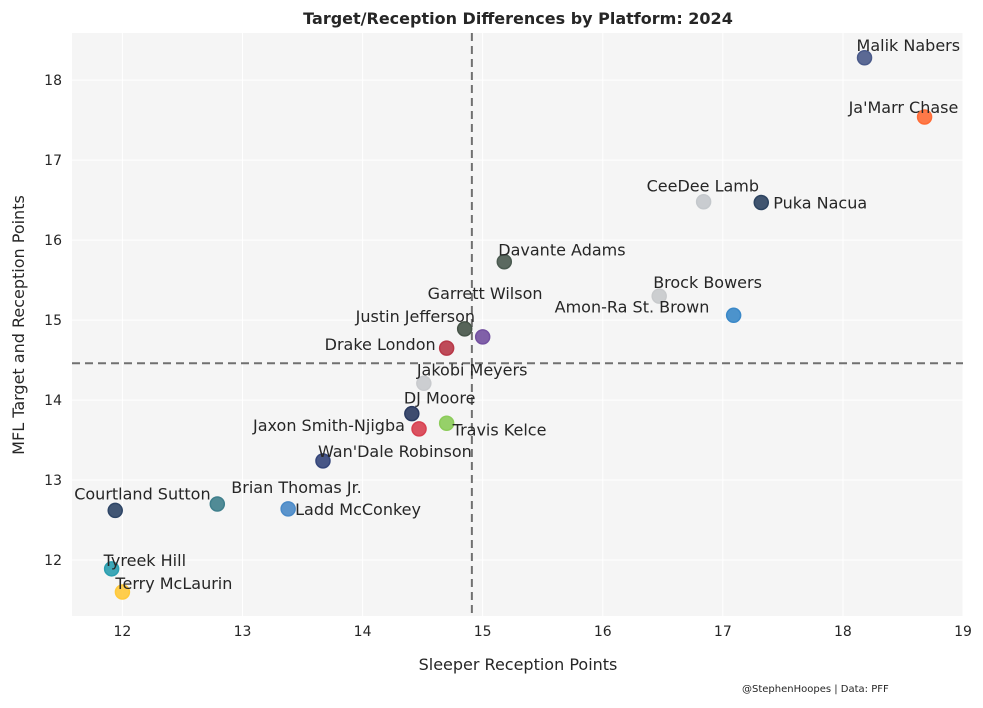 The image size is (983, 708). Describe the element at coordinates (53, 561) in the screenshot. I see `y-tick-label: 12` at that location.